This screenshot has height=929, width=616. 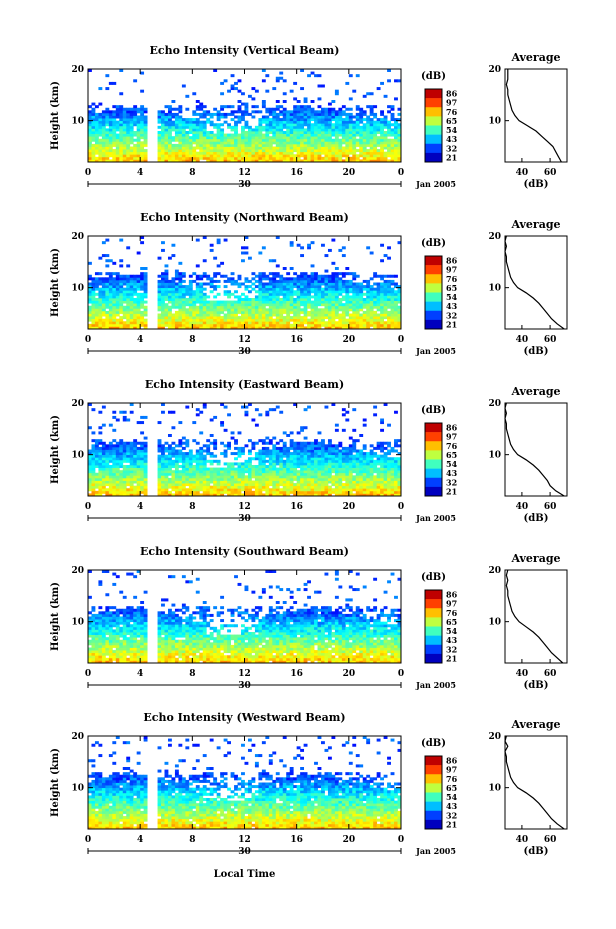 What do you see at coordinates (494, 289) in the screenshot?
I see `profile-y-tick-label: 10` at bounding box center [494, 289].